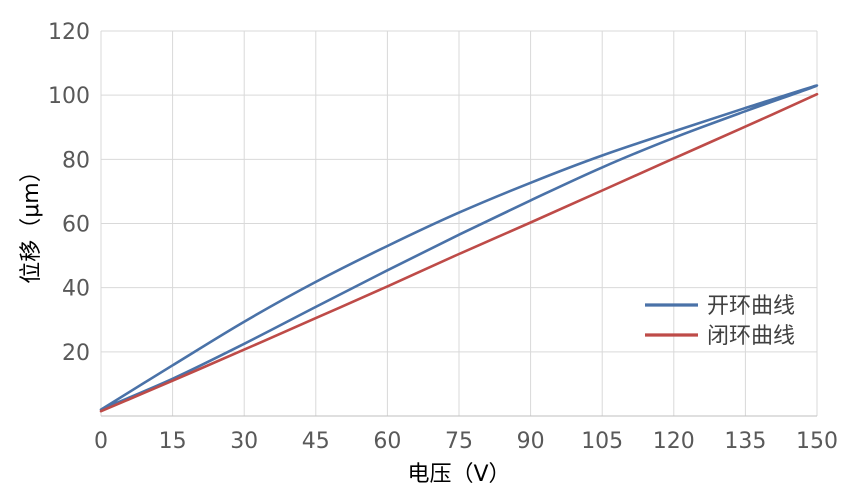 This screenshot has height=498, width=856. Describe the element at coordinates (244, 441) in the screenshot. I see `x-tick-label: 30` at that location.